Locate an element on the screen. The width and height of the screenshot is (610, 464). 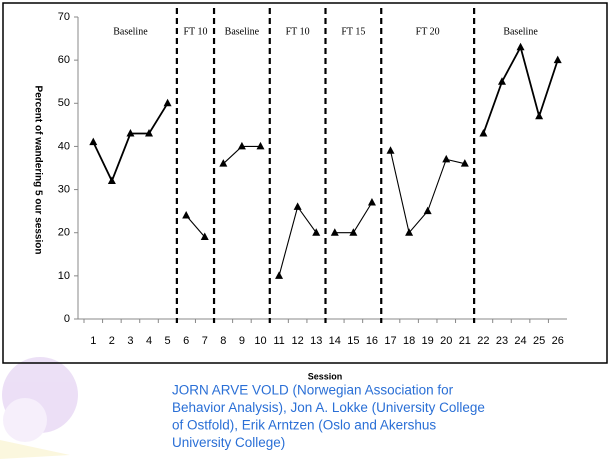
y-tick-label: 30 is located at coordinates (64, 189).